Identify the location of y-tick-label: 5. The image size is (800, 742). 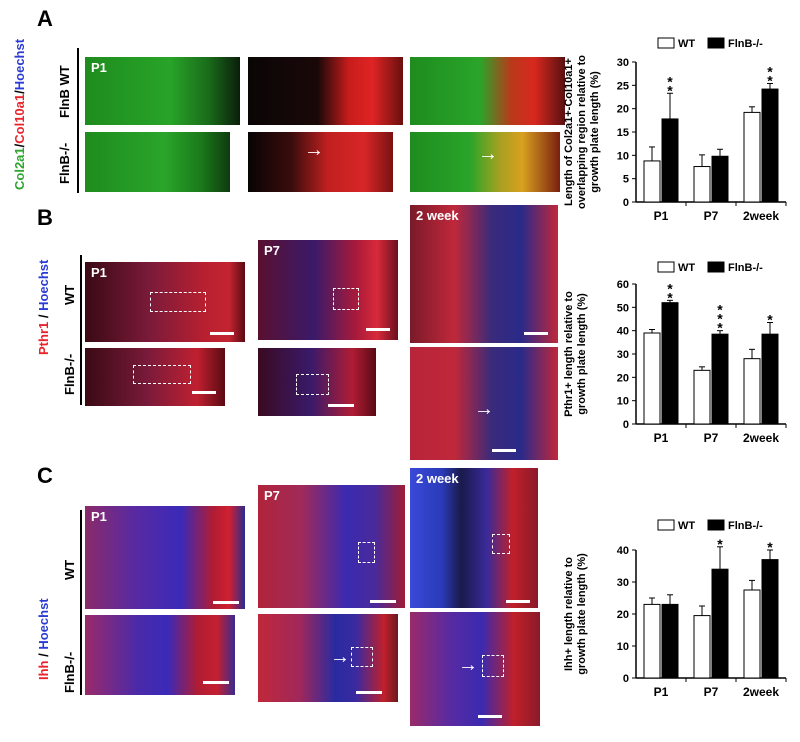
(626, 180).